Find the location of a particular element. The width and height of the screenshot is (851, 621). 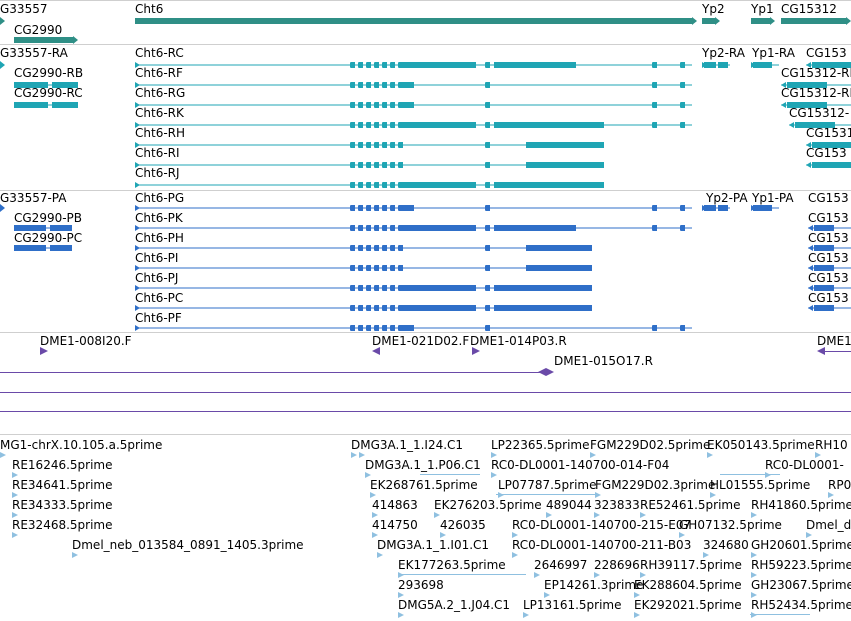

feature-label: GH20601.5prime is located at coordinates (801, 545).